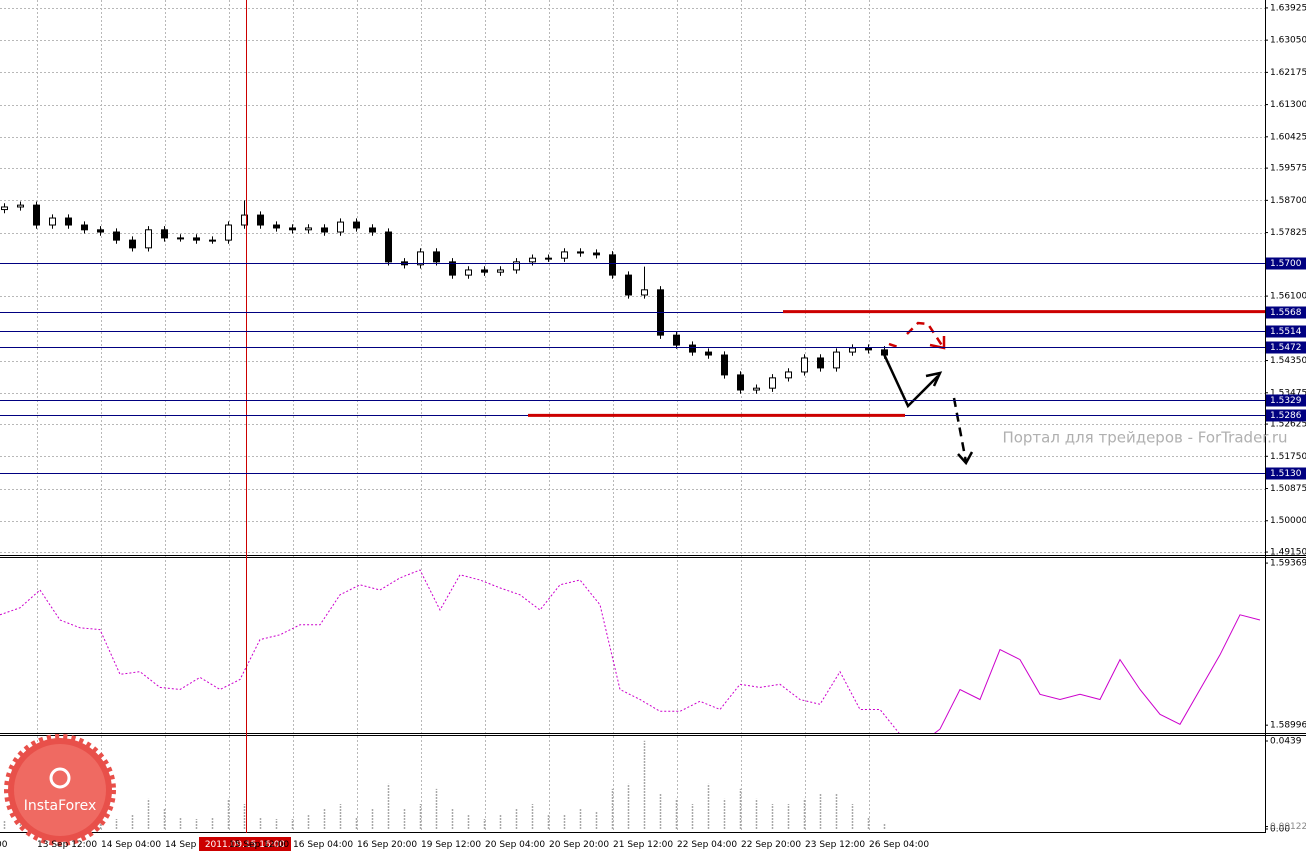  I want to click on y-tick-label: 1.62175, so click(1288, 73).